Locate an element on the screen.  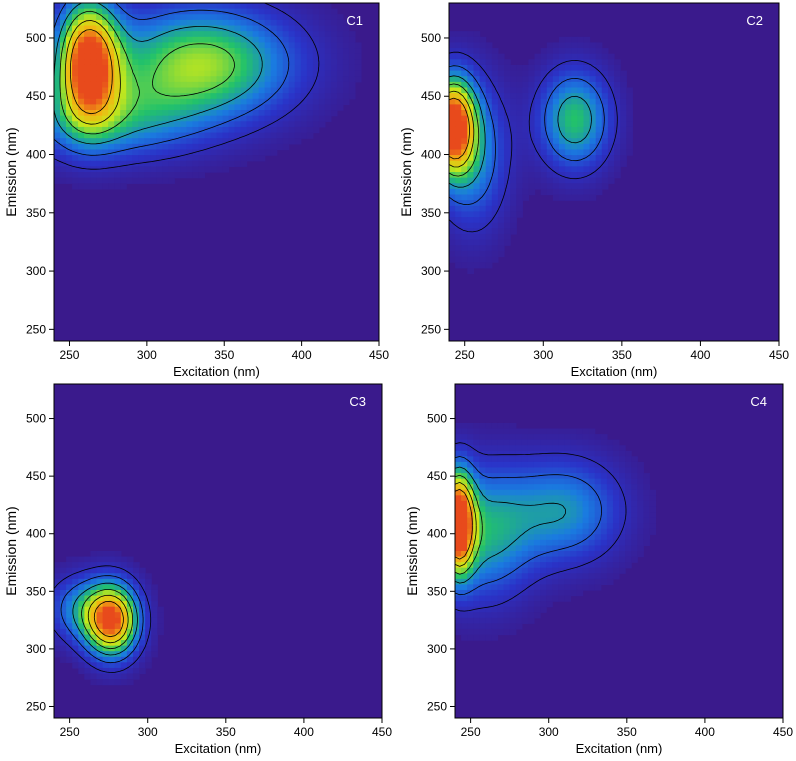
y-tick-label: 250 is located at coordinates (36, 329).